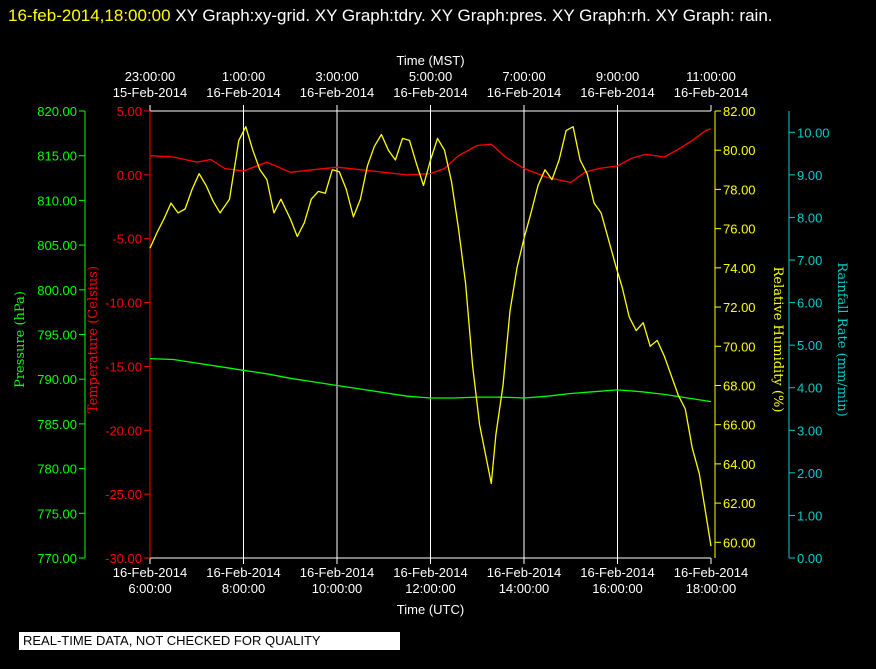 The width and height of the screenshot is (876, 669). Describe the element at coordinates (93, 339) in the screenshot. I see `temperature-axis-label: Temperature (Celsius)` at that location.